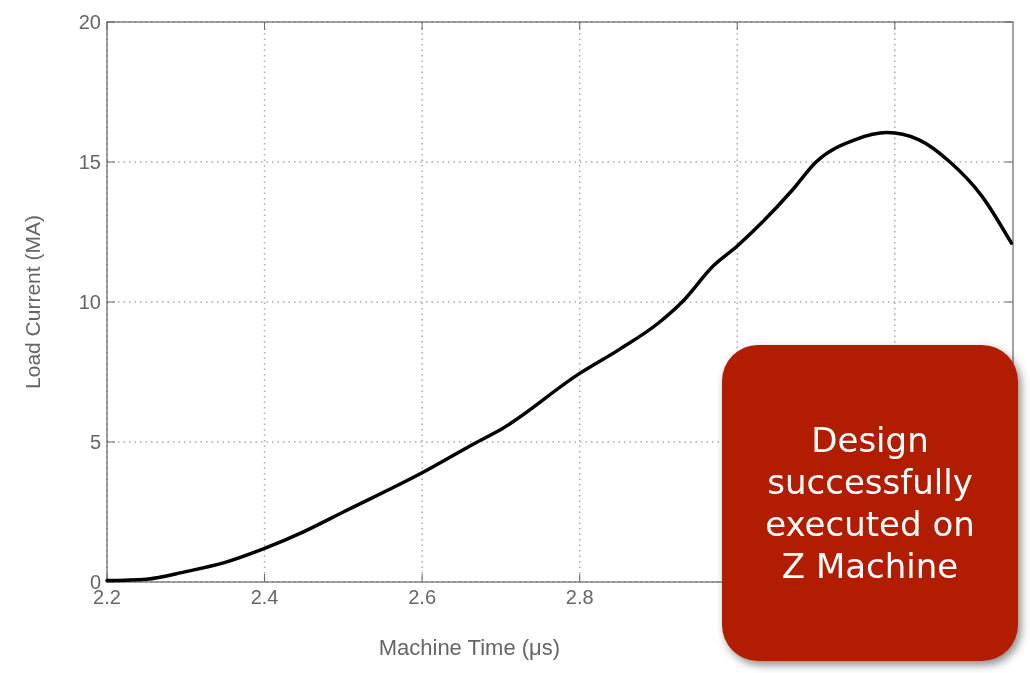  Describe the element at coordinates (95, 442) in the screenshot. I see `y-tick-label: 5` at that location.